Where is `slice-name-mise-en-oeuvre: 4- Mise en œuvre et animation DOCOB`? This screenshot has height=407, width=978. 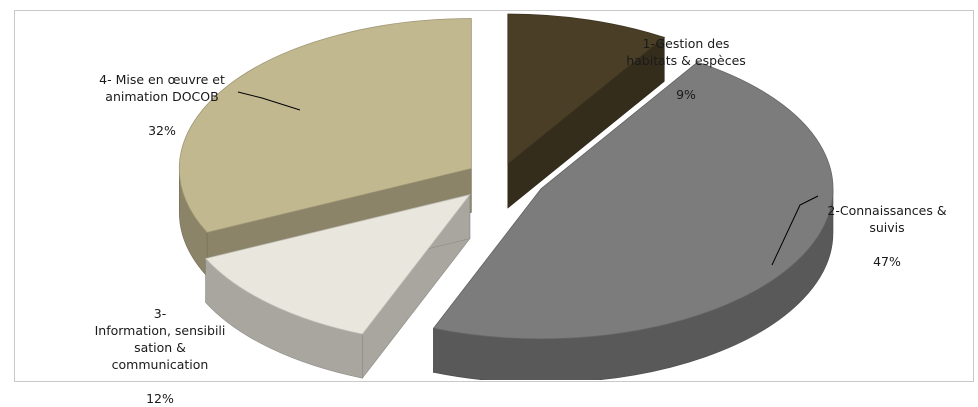
slice-name-mise-en-oeuvre: 4- Mise en œuvre et animation DOCOB is located at coordinates (162, 88).